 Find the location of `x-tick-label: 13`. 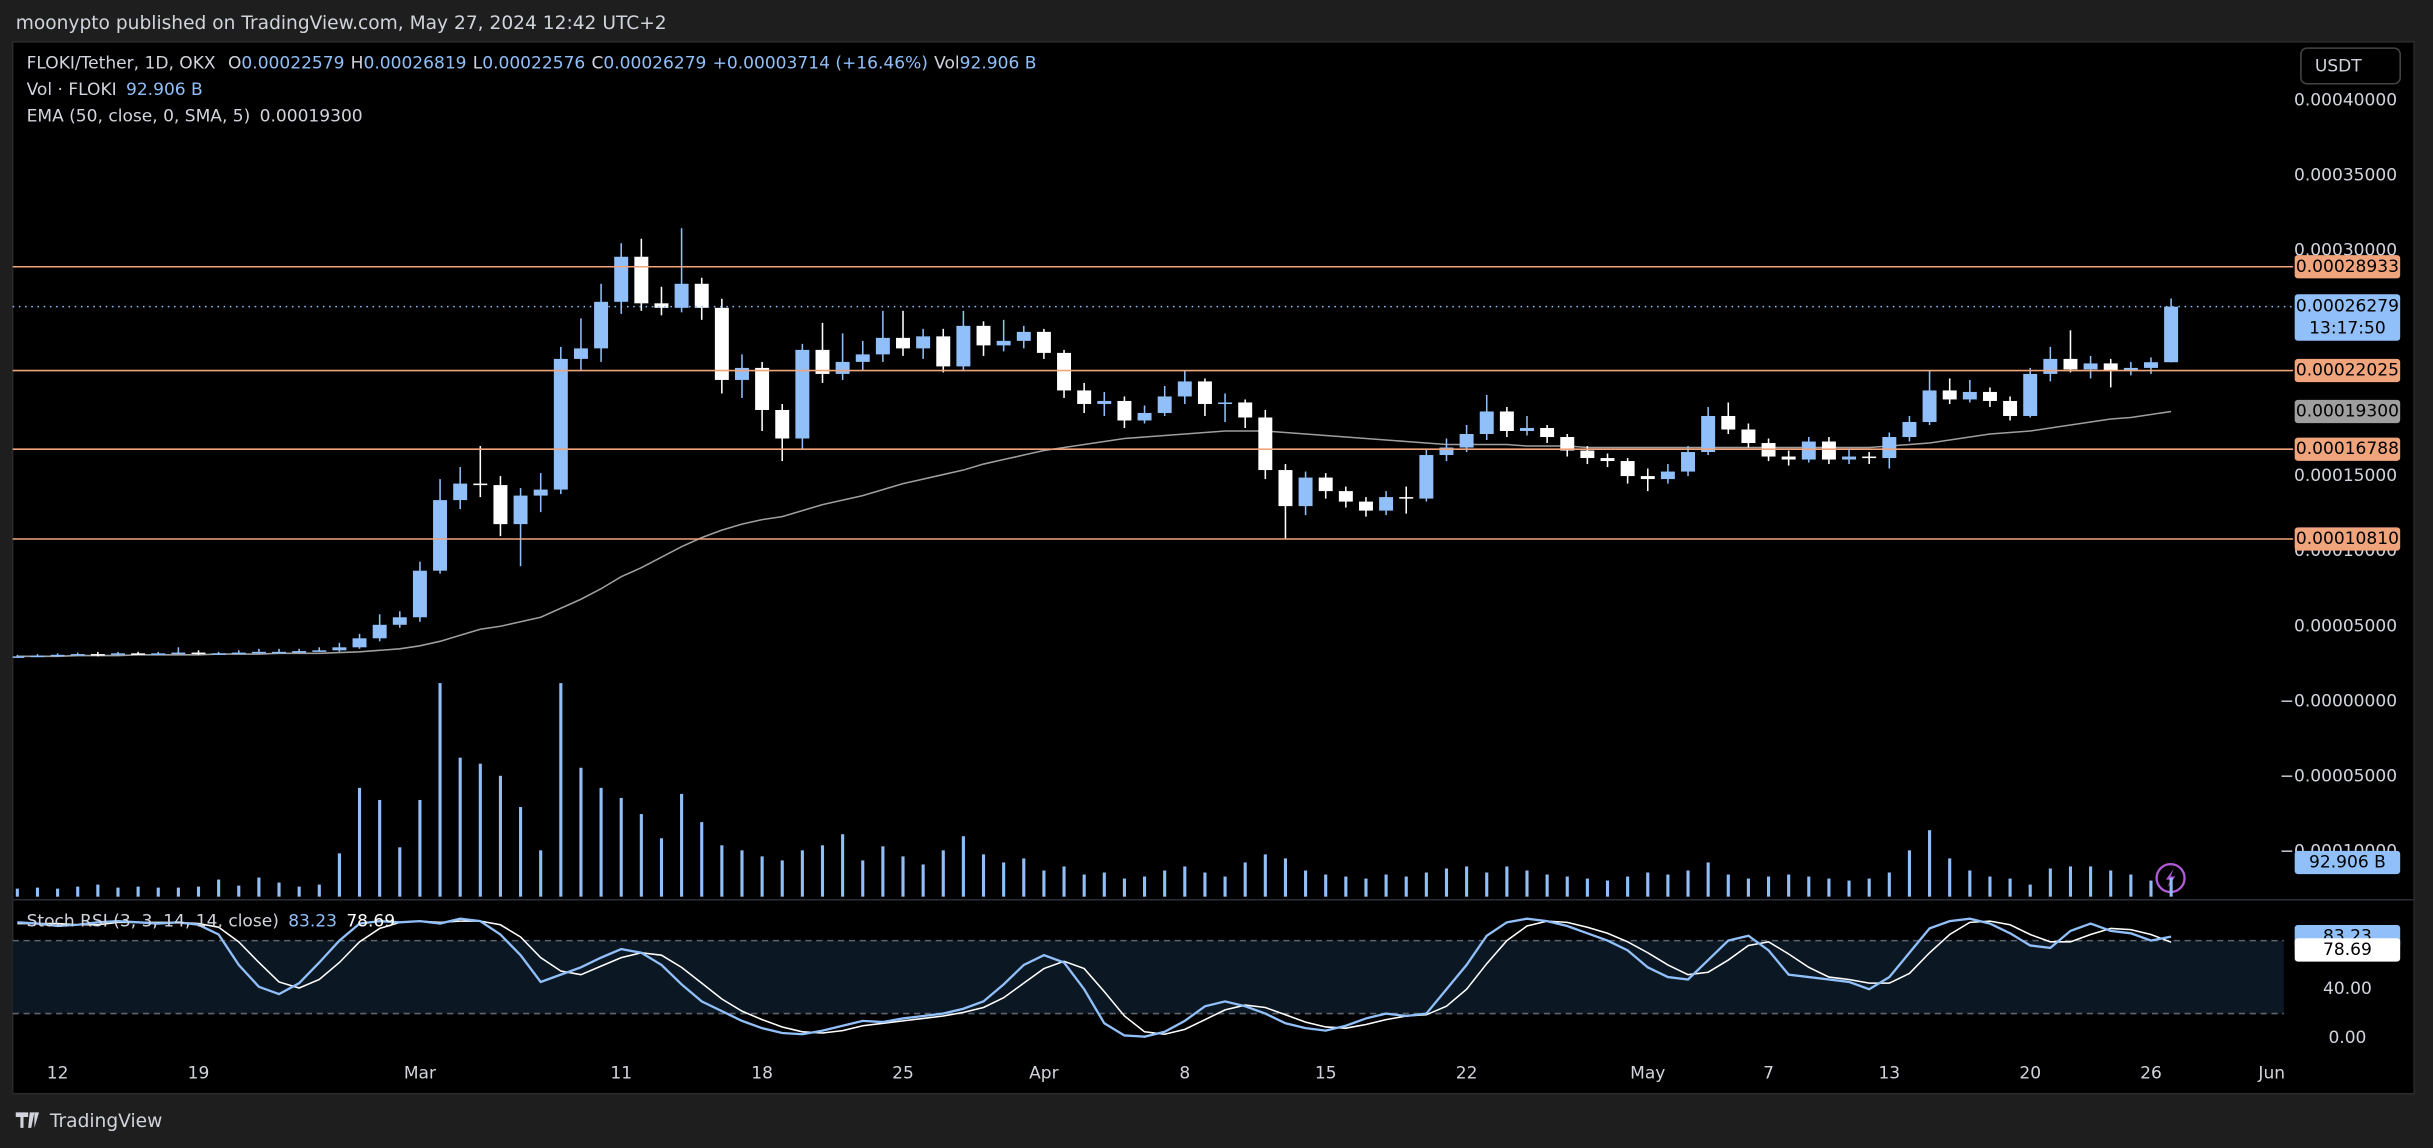

x-tick-label: 13 is located at coordinates (1889, 1074).